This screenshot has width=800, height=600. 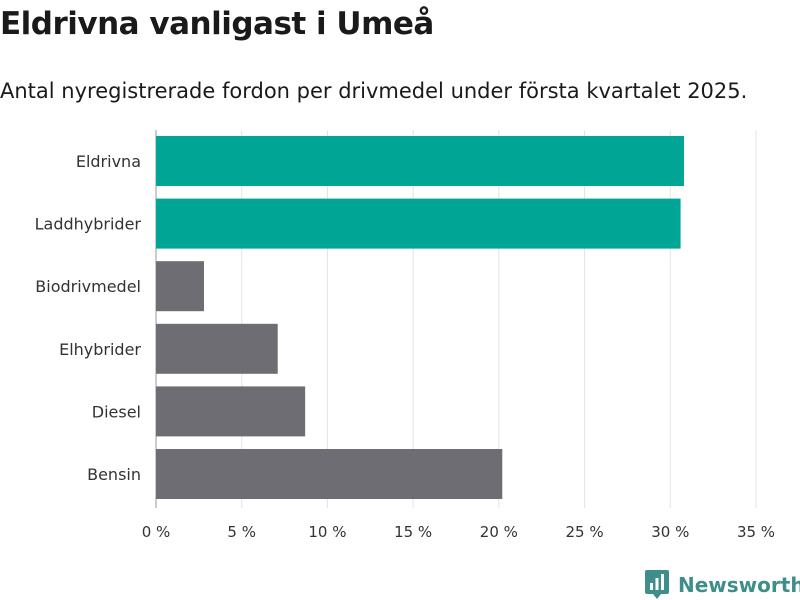 I want to click on brand-logo: Newsworthy, so click(x=722, y=584).